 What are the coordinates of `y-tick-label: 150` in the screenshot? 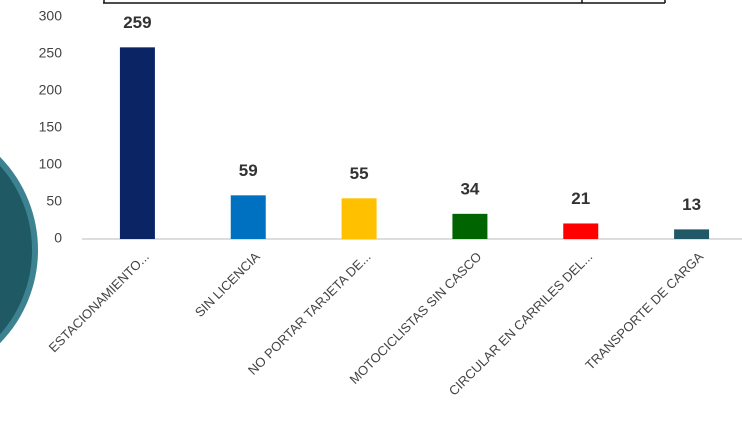 It's located at (51, 127).